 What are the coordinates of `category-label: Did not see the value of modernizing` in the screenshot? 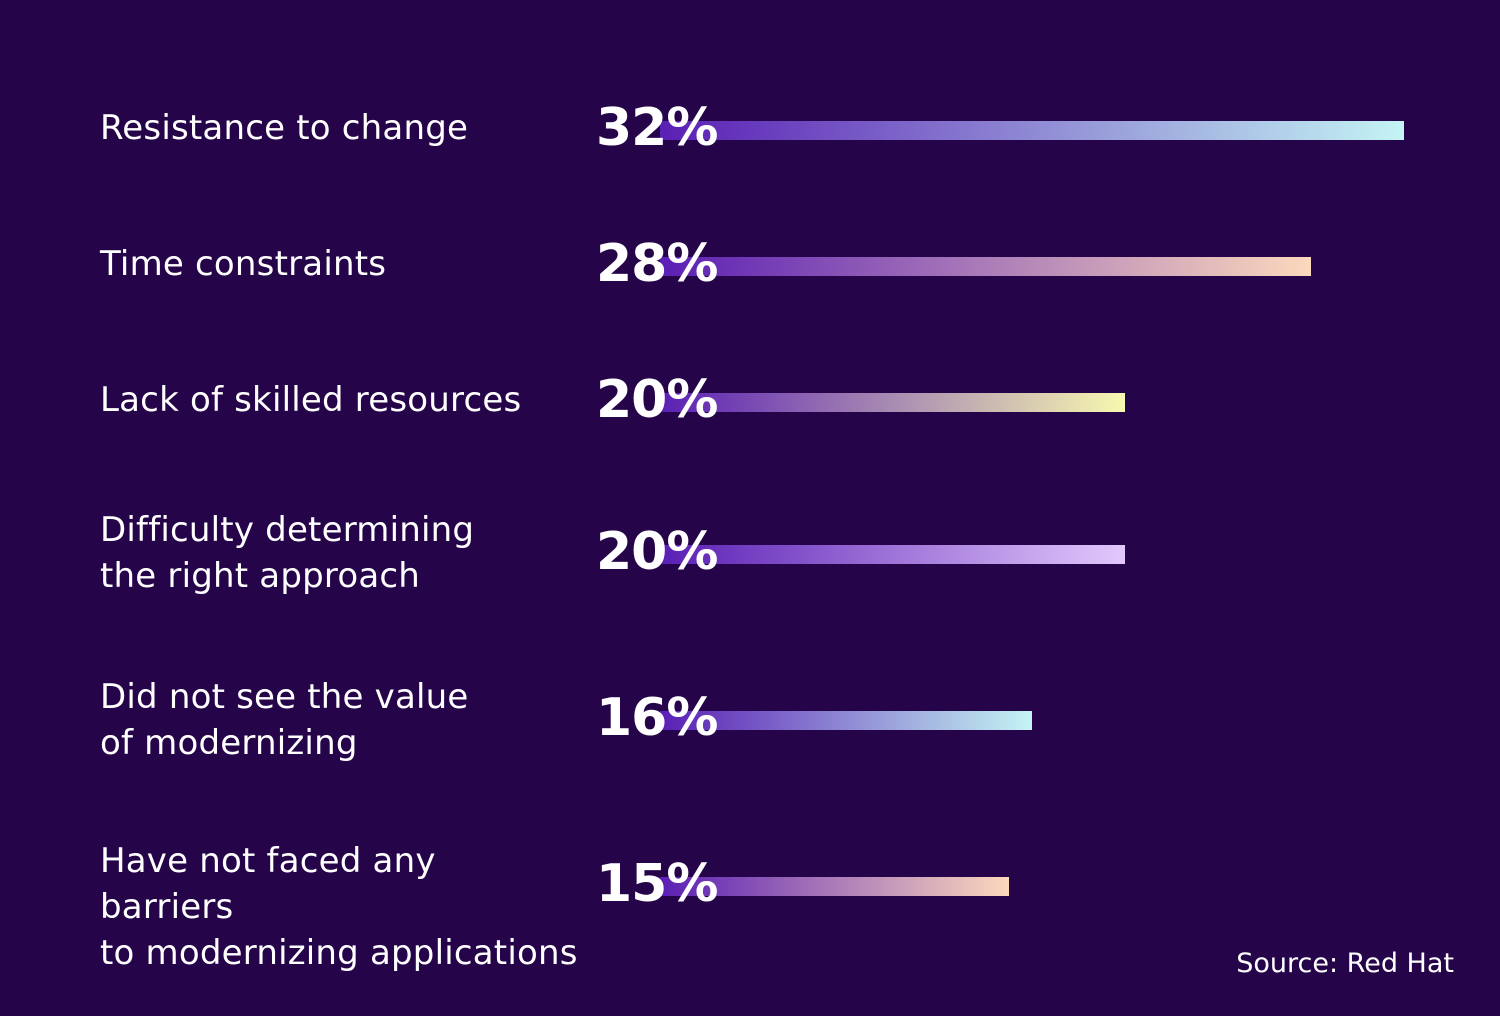 It's located at (284, 720).